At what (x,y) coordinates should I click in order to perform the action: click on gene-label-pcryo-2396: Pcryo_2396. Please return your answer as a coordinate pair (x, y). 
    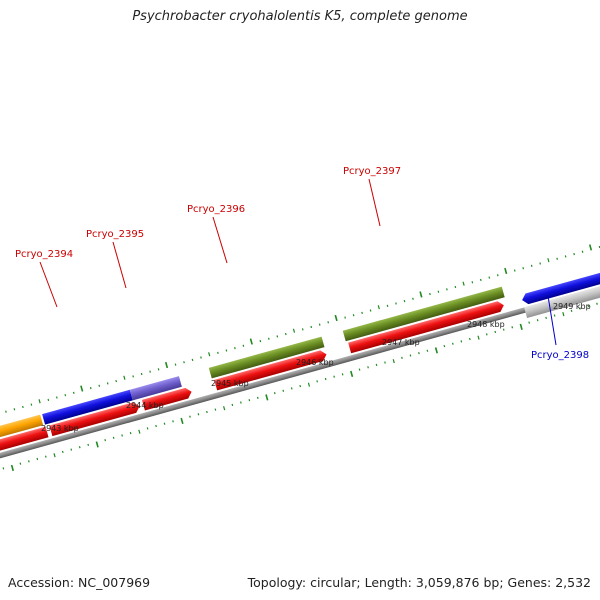
    Looking at the image, I should click on (216, 209).